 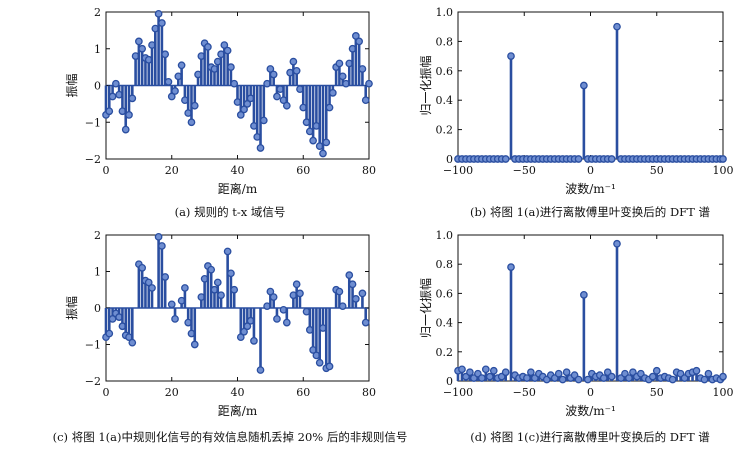 What do you see at coordinates (590, 212) in the screenshot?
I see `figure-caption: (b) 将图 1(a)进行离散傅里叶变换后的 DFT 谱` at bounding box center [590, 212].